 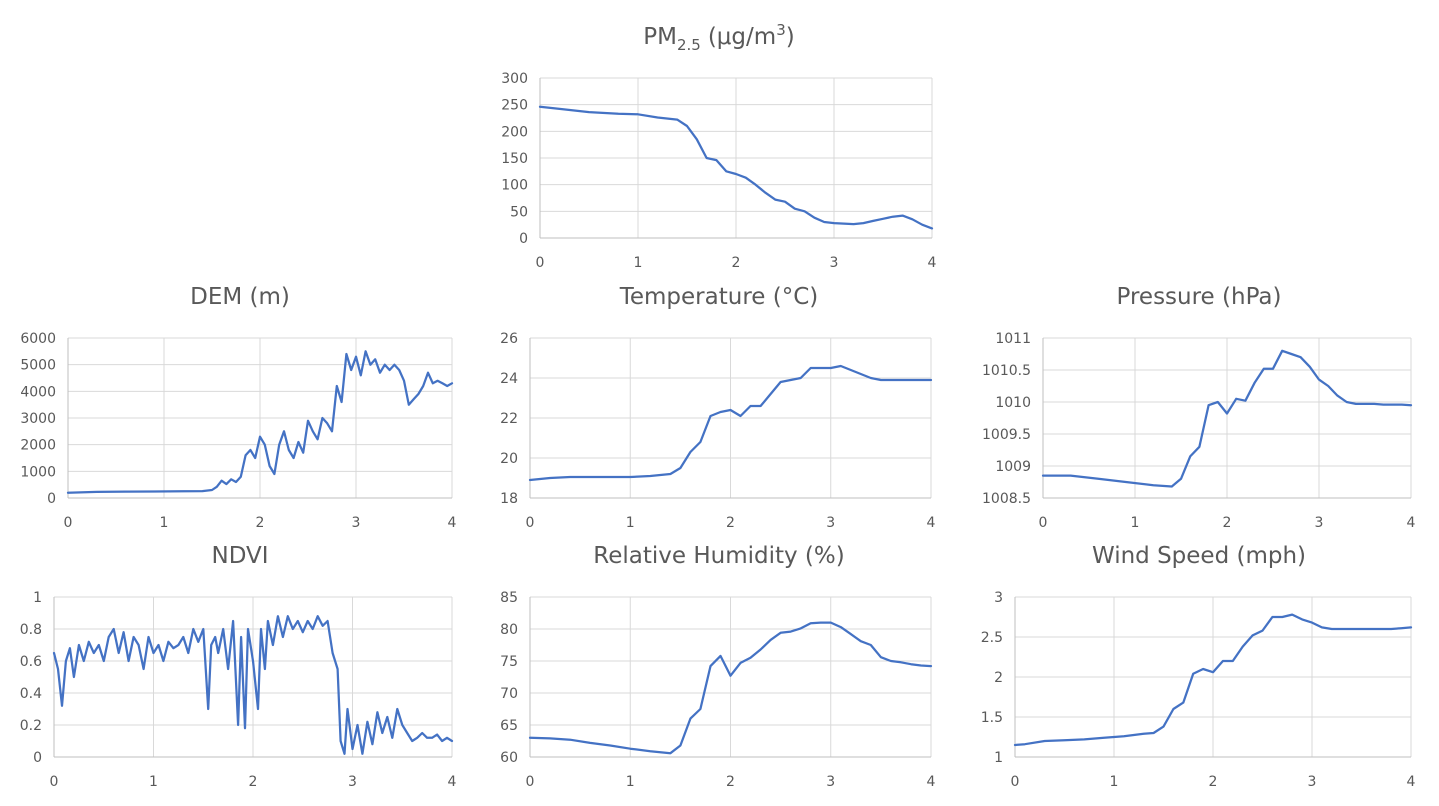 I want to click on chart-relative-humidity: Relative Humidity (%) 60 65 70 75 80 85 0 1 2 3 4, so click(x=717, y=666).